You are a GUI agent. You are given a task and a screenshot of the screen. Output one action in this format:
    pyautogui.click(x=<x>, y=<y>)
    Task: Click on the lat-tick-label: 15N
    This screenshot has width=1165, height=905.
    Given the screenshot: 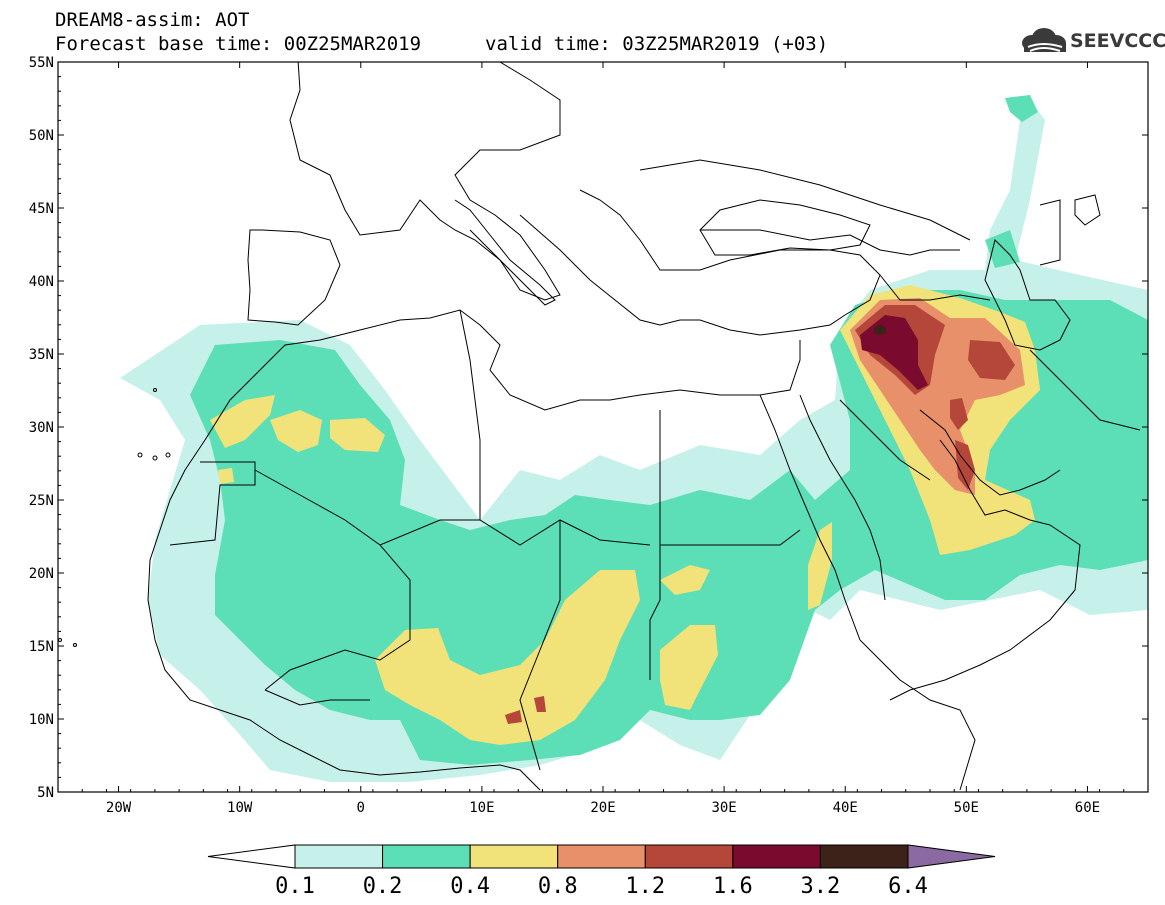 What is the action you would take?
    pyautogui.click(x=41, y=647)
    